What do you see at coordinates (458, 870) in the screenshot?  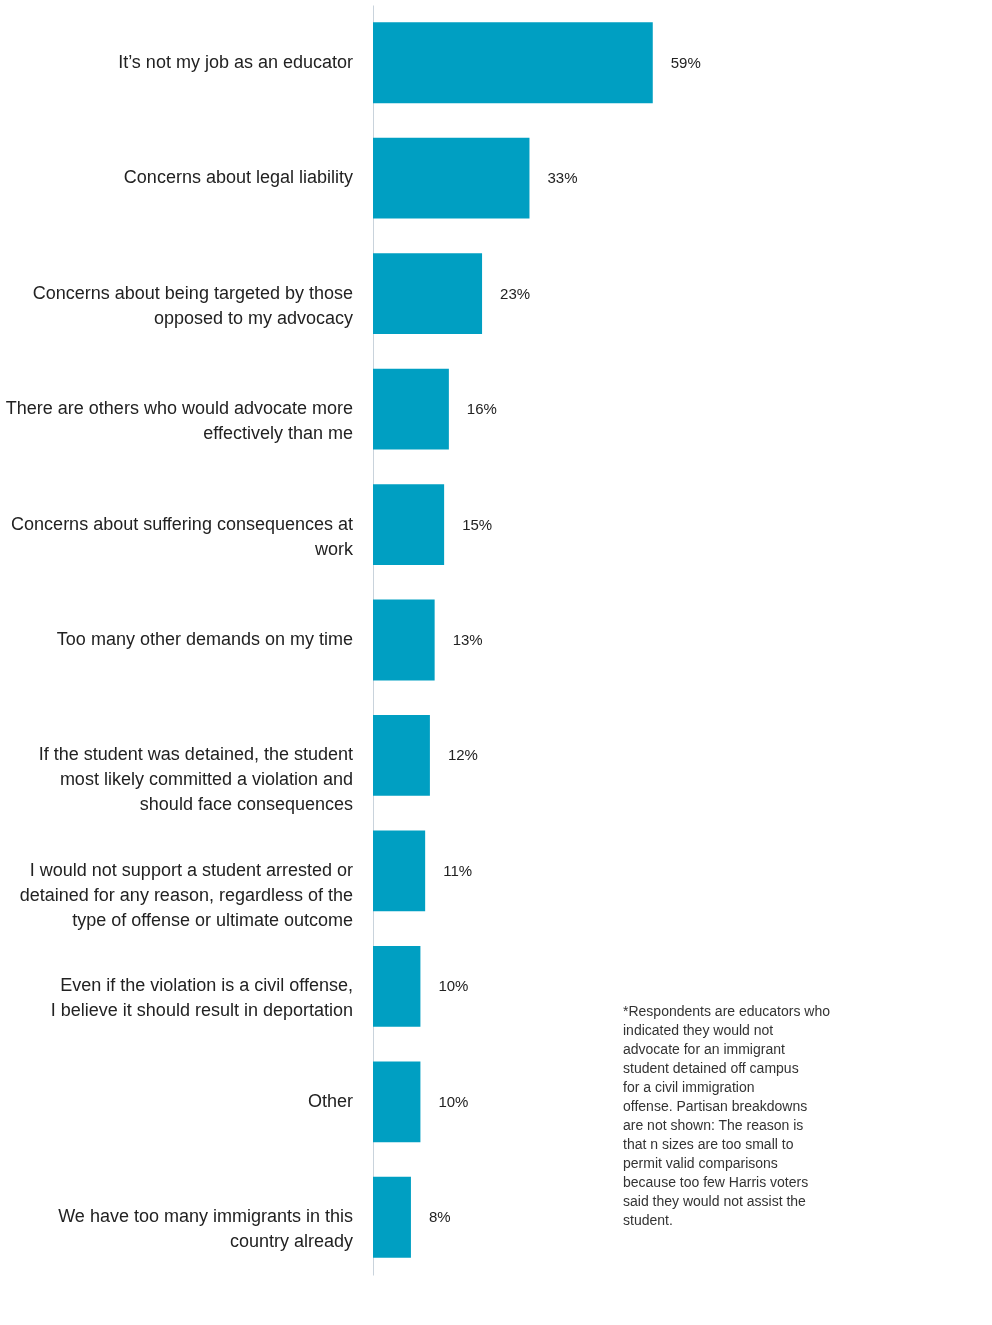 I see `data-label: 11%` at bounding box center [458, 870].